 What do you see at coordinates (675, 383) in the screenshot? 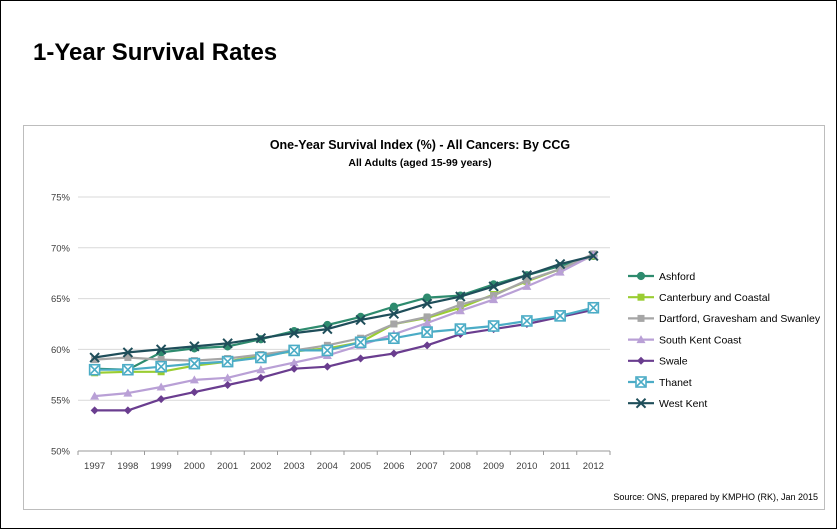
I see `legend-label: Thanet` at bounding box center [675, 383].